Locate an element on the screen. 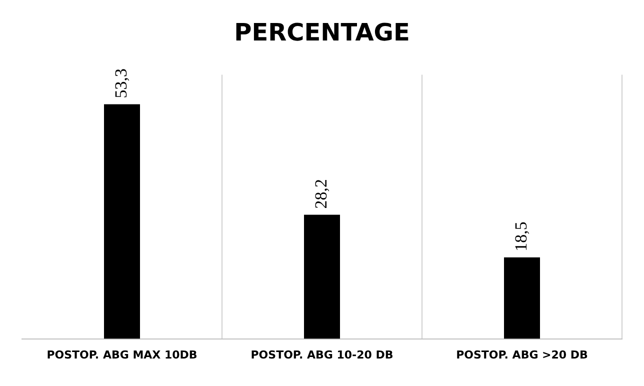  chart-title: PERCENTAGE is located at coordinates (322, 32).